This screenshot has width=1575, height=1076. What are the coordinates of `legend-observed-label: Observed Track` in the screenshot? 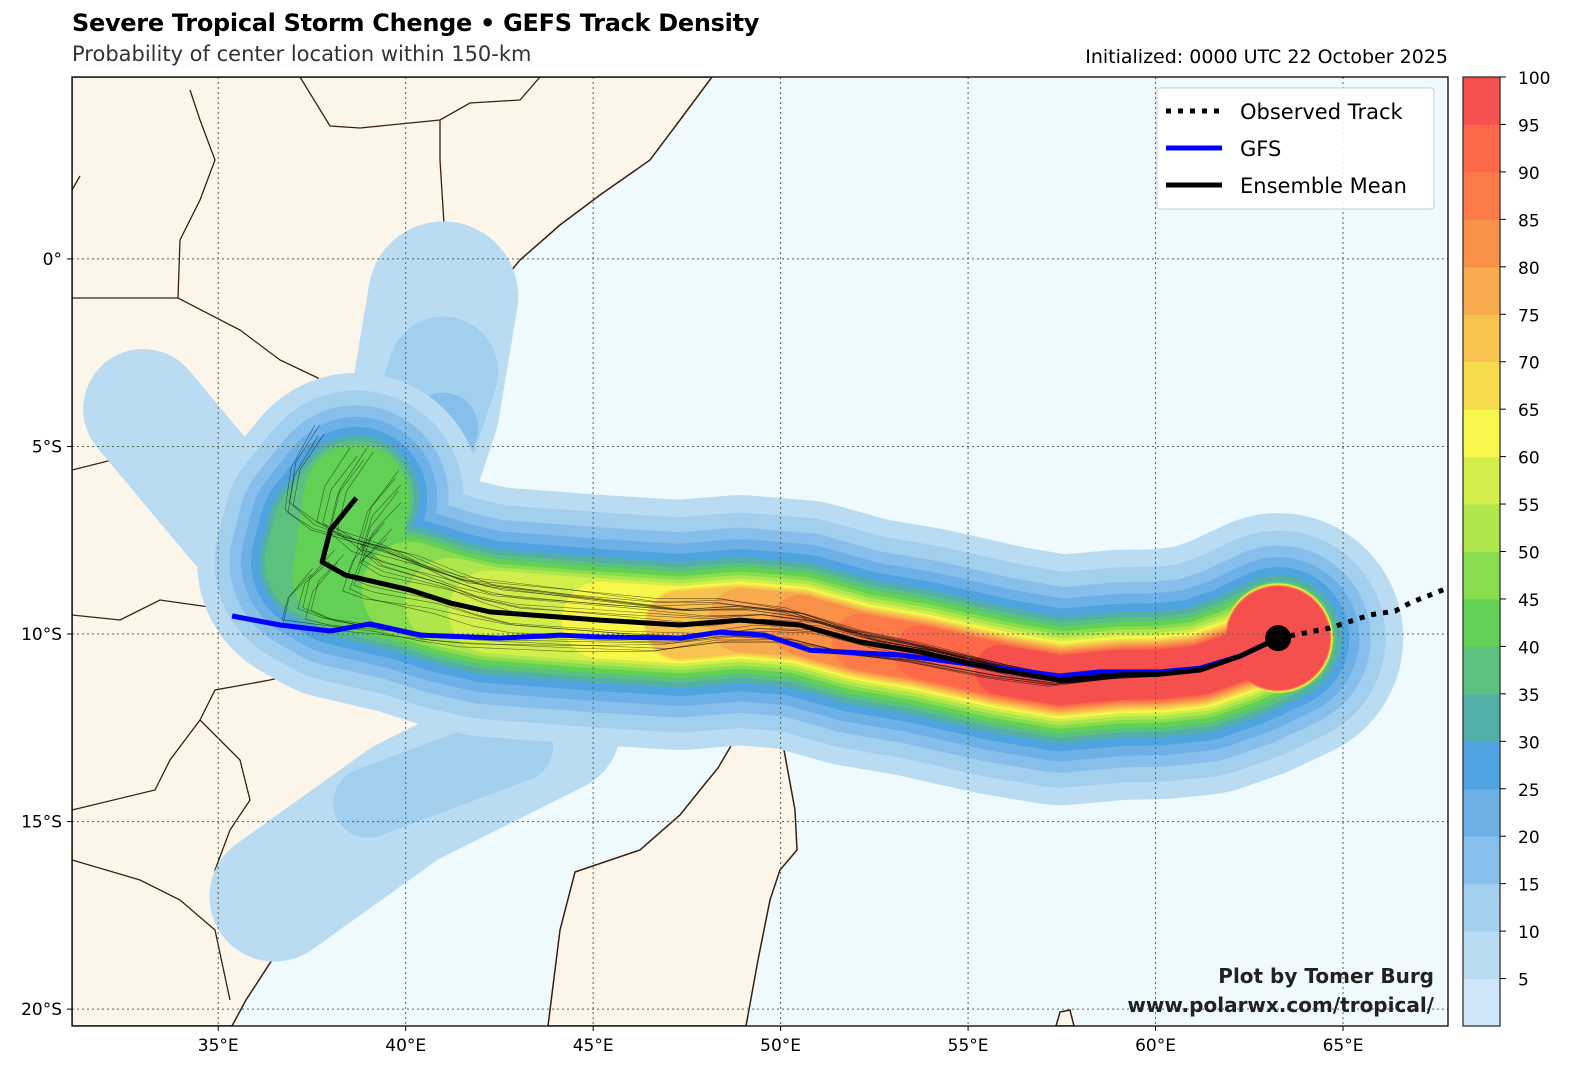 It's located at (1321, 112).